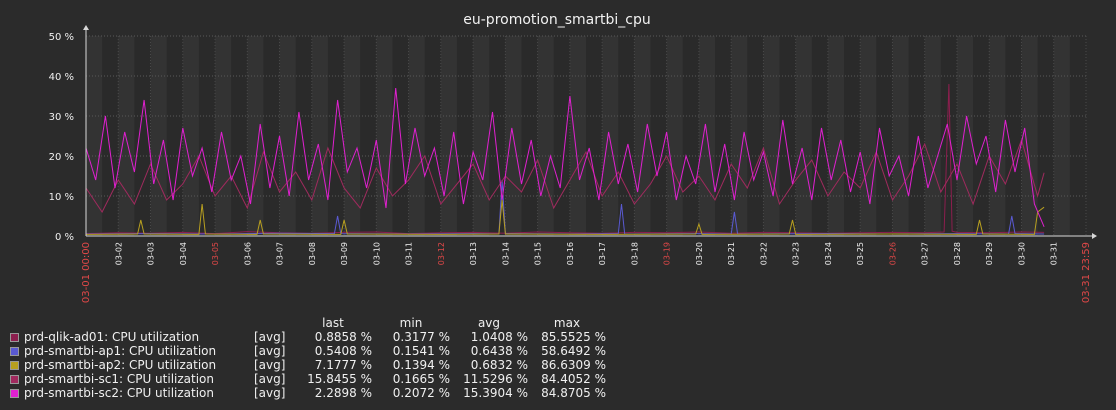 This screenshot has height=410, width=1116. What do you see at coordinates (1086, 272) in the screenshot?
I see `x-tick-label: 03-31 23:59` at bounding box center [1086, 272].